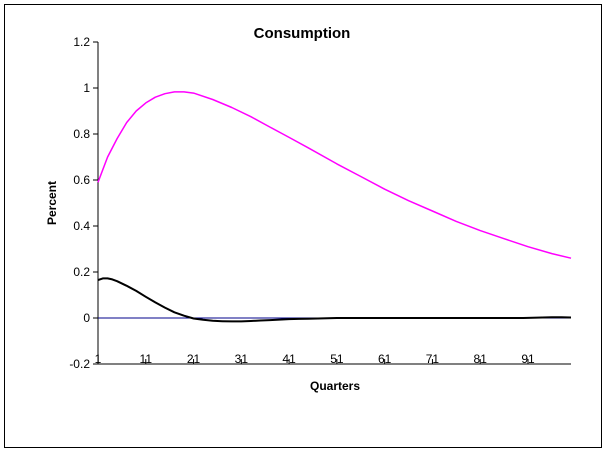 The image size is (608, 452). Describe the element at coordinates (81, 42) in the screenshot. I see `y-tick-label: 1.2` at that location.